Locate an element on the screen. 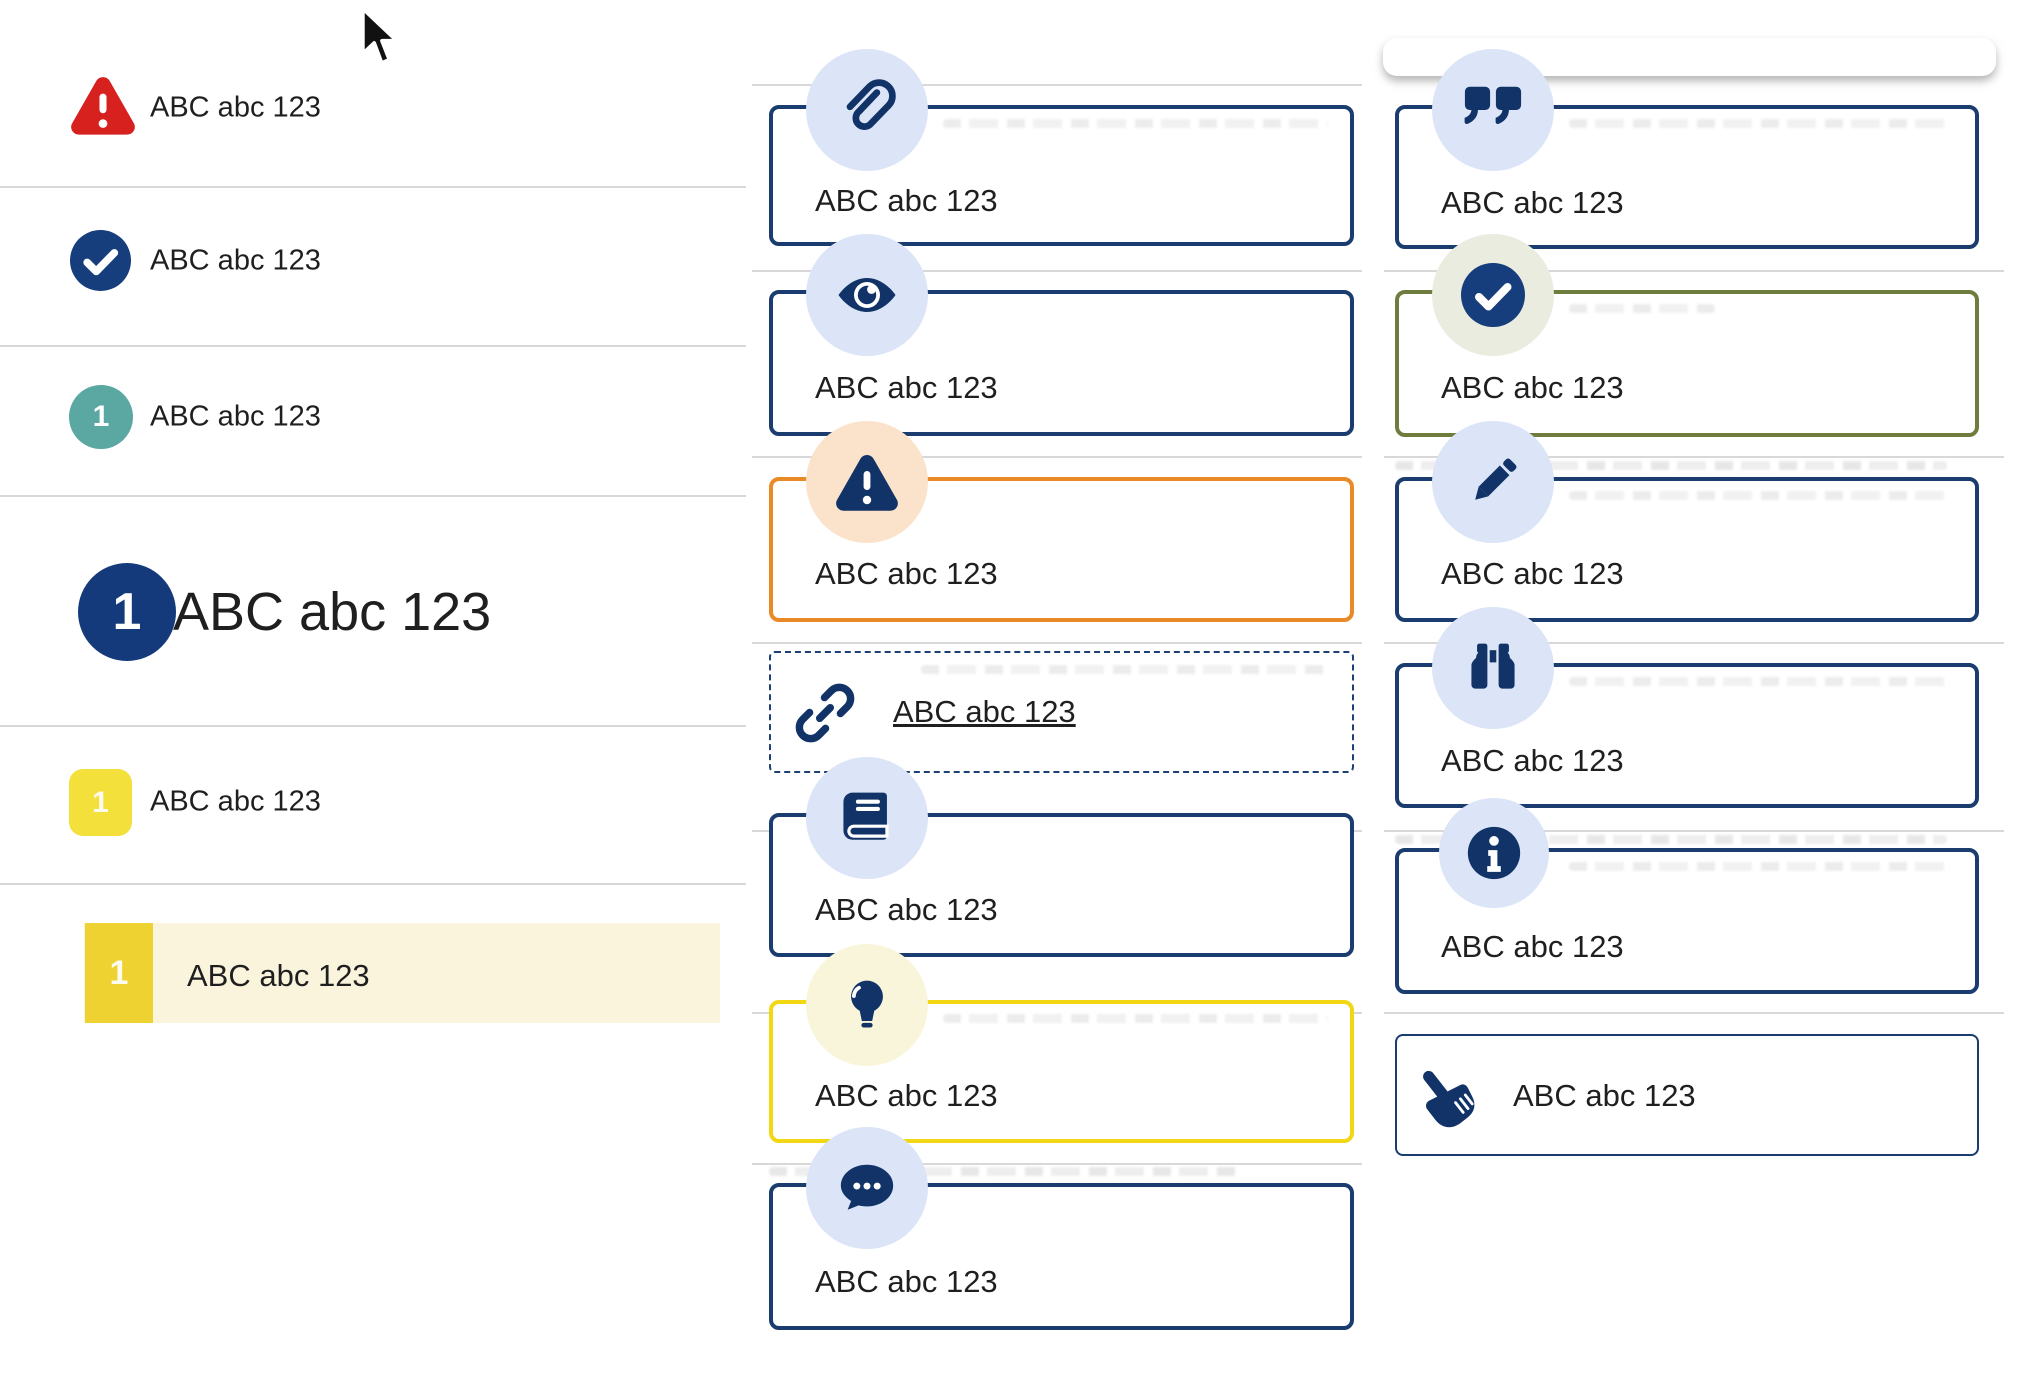  number-square-selected: 1 is located at coordinates (119, 973).